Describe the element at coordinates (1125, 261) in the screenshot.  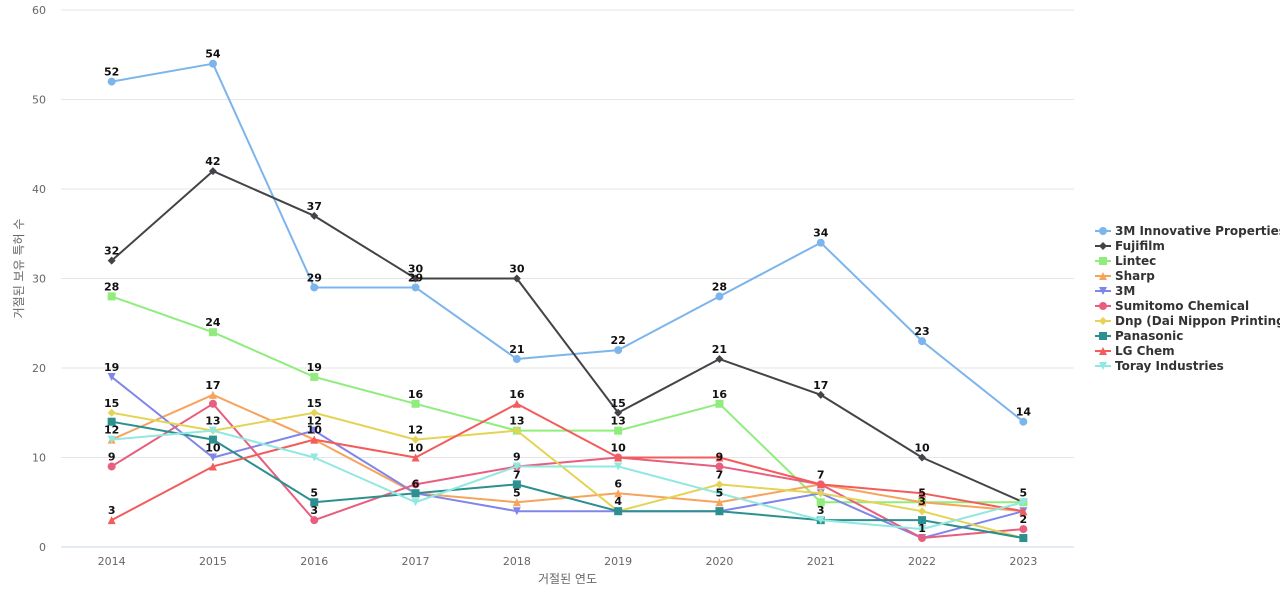
I see `legend-item: Lintec` at that location.